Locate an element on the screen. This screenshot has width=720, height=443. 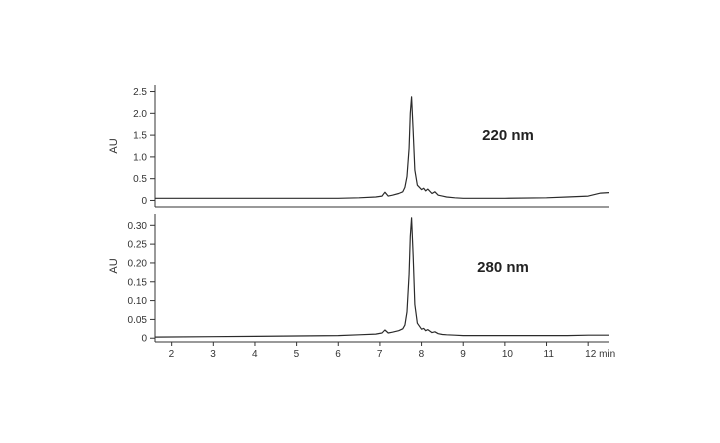
x-tick-label: 9 is located at coordinates (463, 354).